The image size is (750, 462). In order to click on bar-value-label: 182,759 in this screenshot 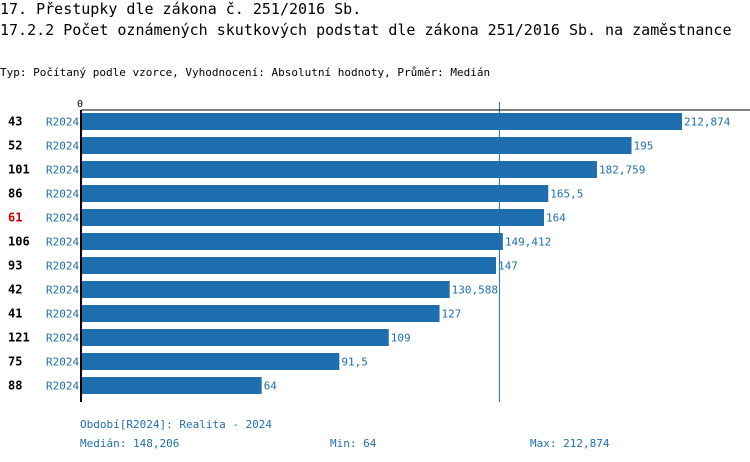, I will do `click(622, 170)`.